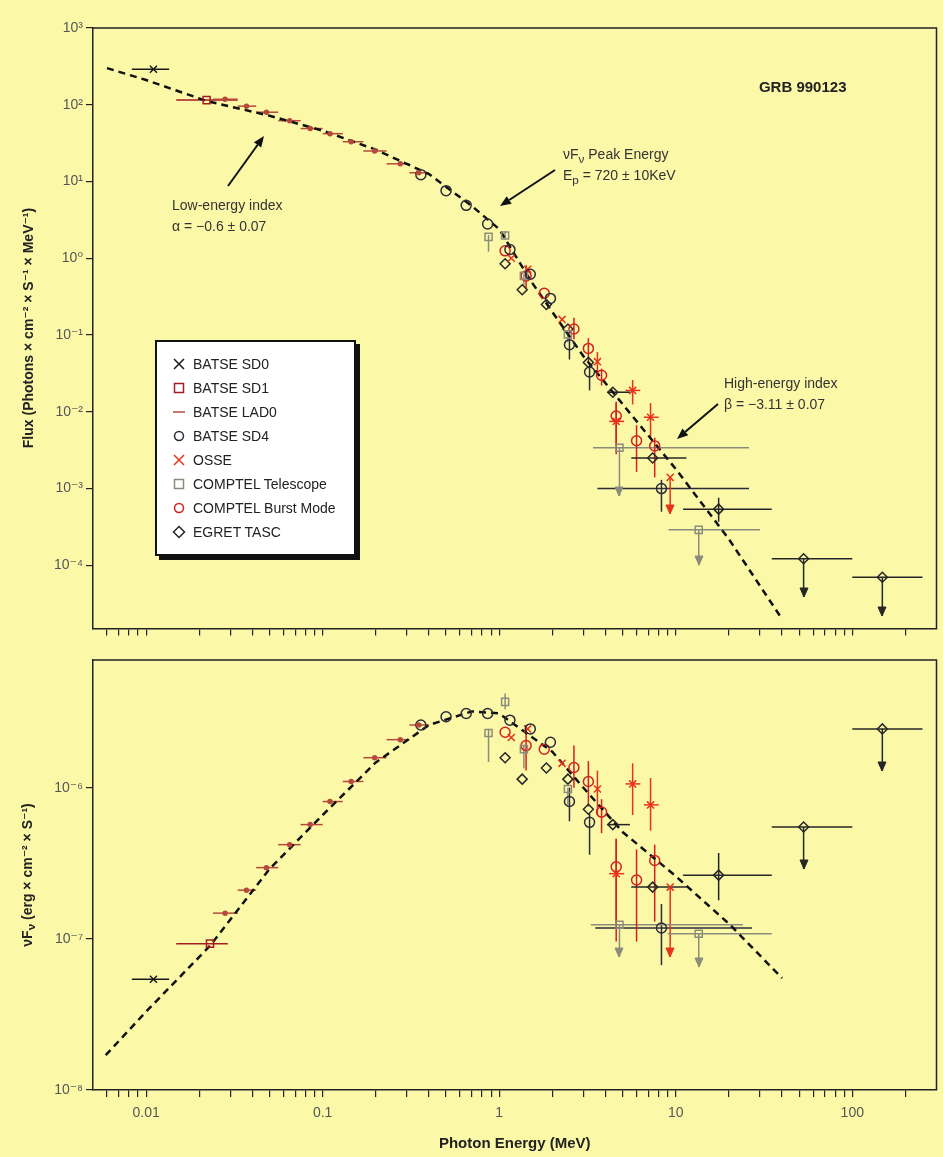 This screenshot has height=1157, width=943. I want to click on annotation: E$_{p}$ = 720 ± 10KeV, so click(619, 177).